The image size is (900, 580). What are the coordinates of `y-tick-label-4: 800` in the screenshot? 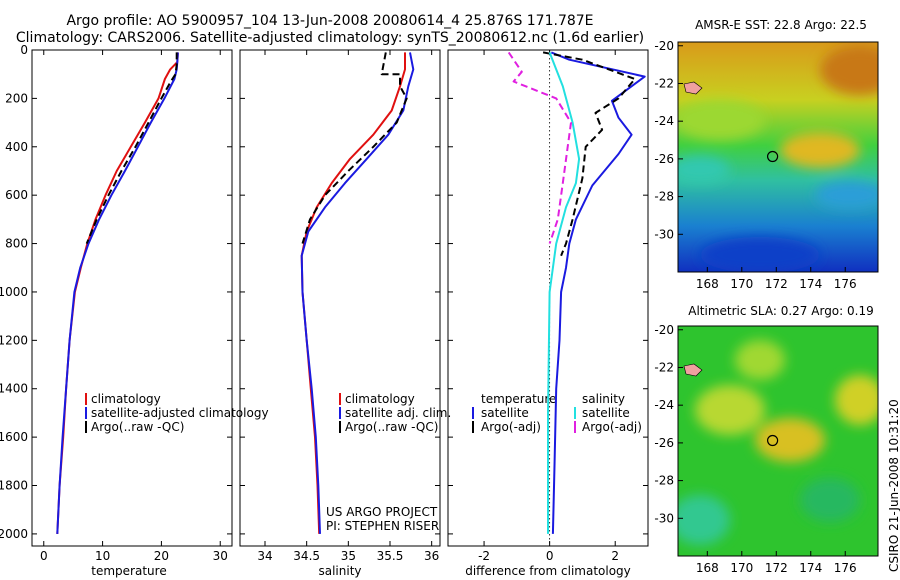 It's located at (16, 244).